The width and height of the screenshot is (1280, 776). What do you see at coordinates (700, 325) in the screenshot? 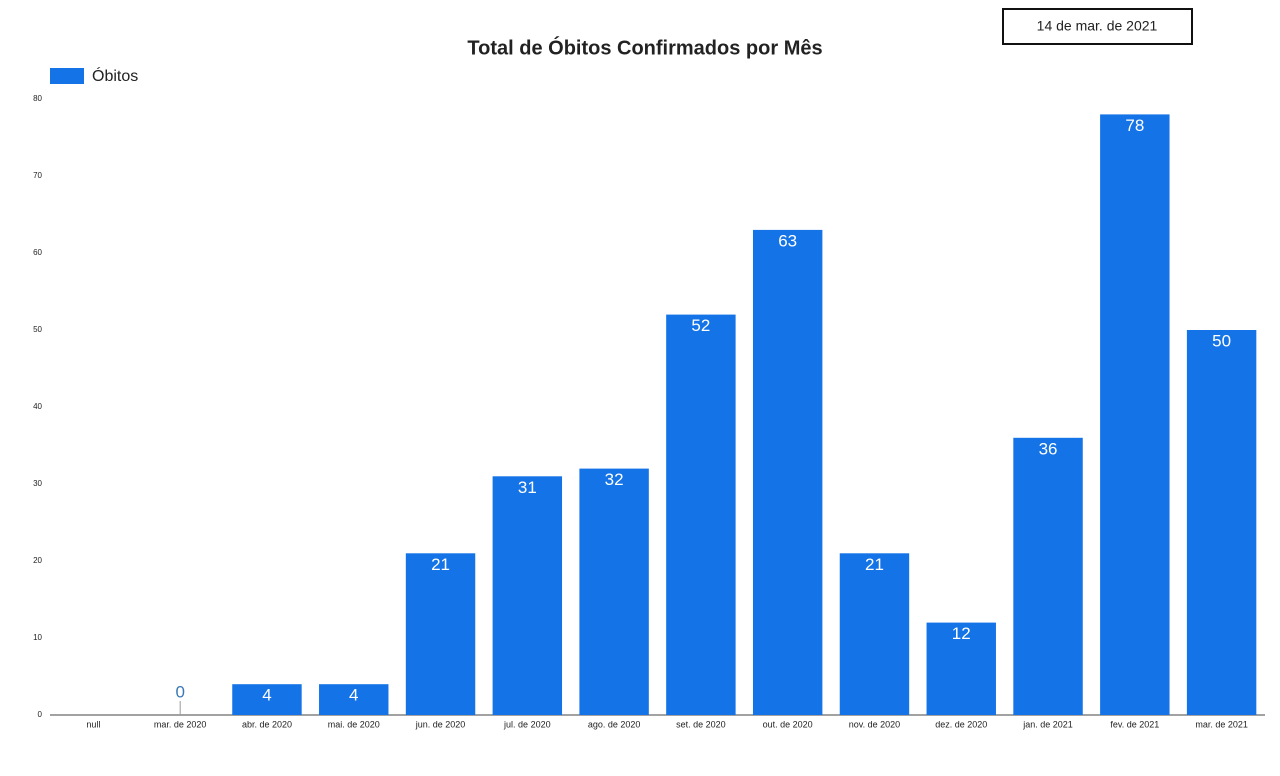
I see `value-label: 52` at bounding box center [700, 325].